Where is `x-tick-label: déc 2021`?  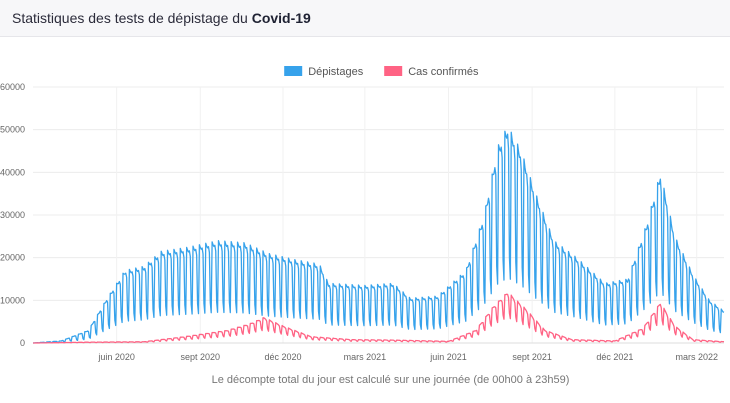
x-tick-label: déc 2021 is located at coordinates (614, 357).